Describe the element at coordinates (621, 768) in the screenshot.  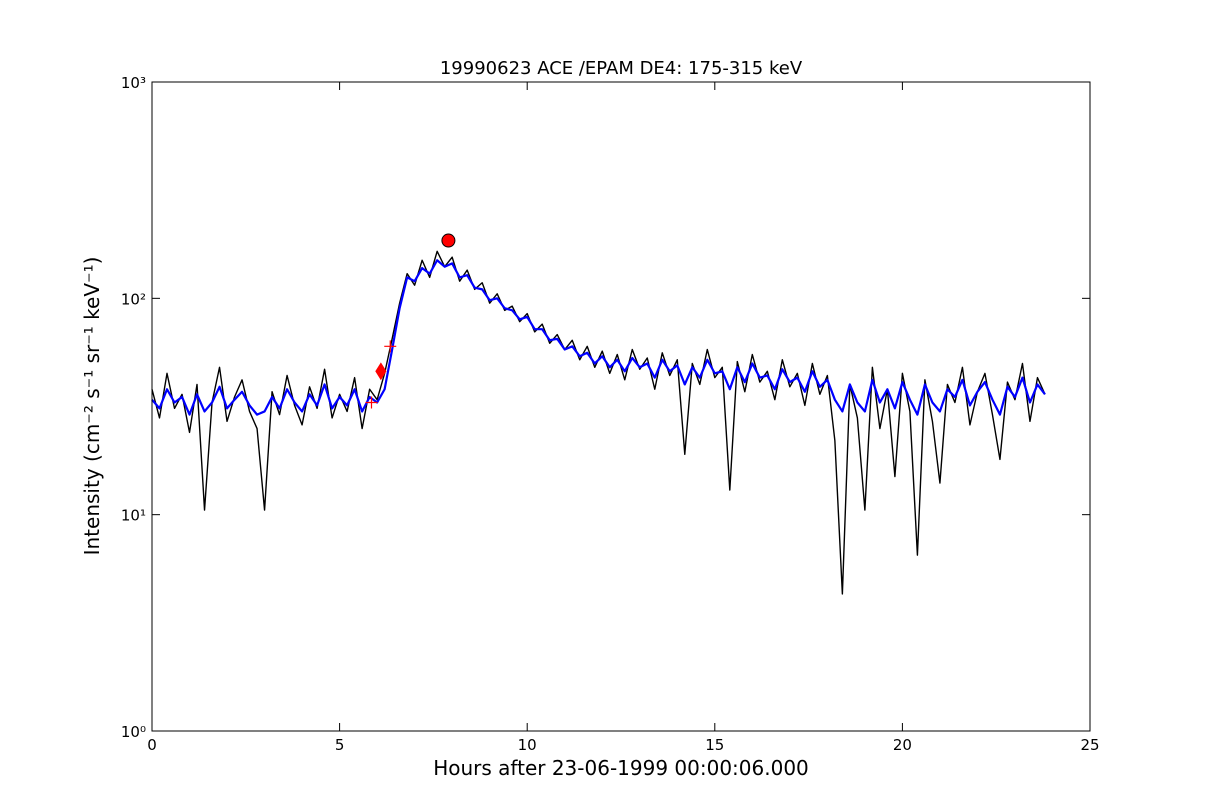
I see `x-axis-label: Hours after 23-06-1999 00:00:06.000` at that location.